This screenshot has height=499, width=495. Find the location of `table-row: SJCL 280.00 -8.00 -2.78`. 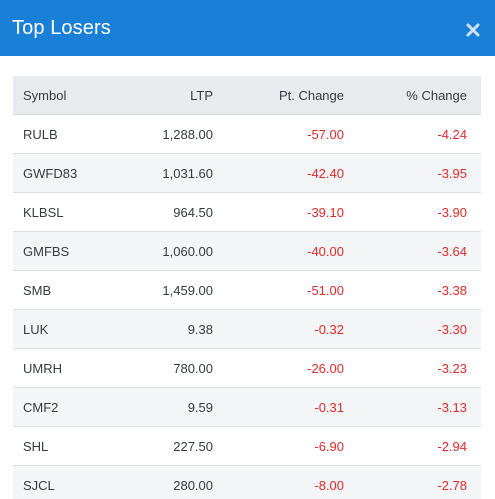

table-row: SJCL 280.00 -8.00 -2.78 is located at coordinates (247, 482).